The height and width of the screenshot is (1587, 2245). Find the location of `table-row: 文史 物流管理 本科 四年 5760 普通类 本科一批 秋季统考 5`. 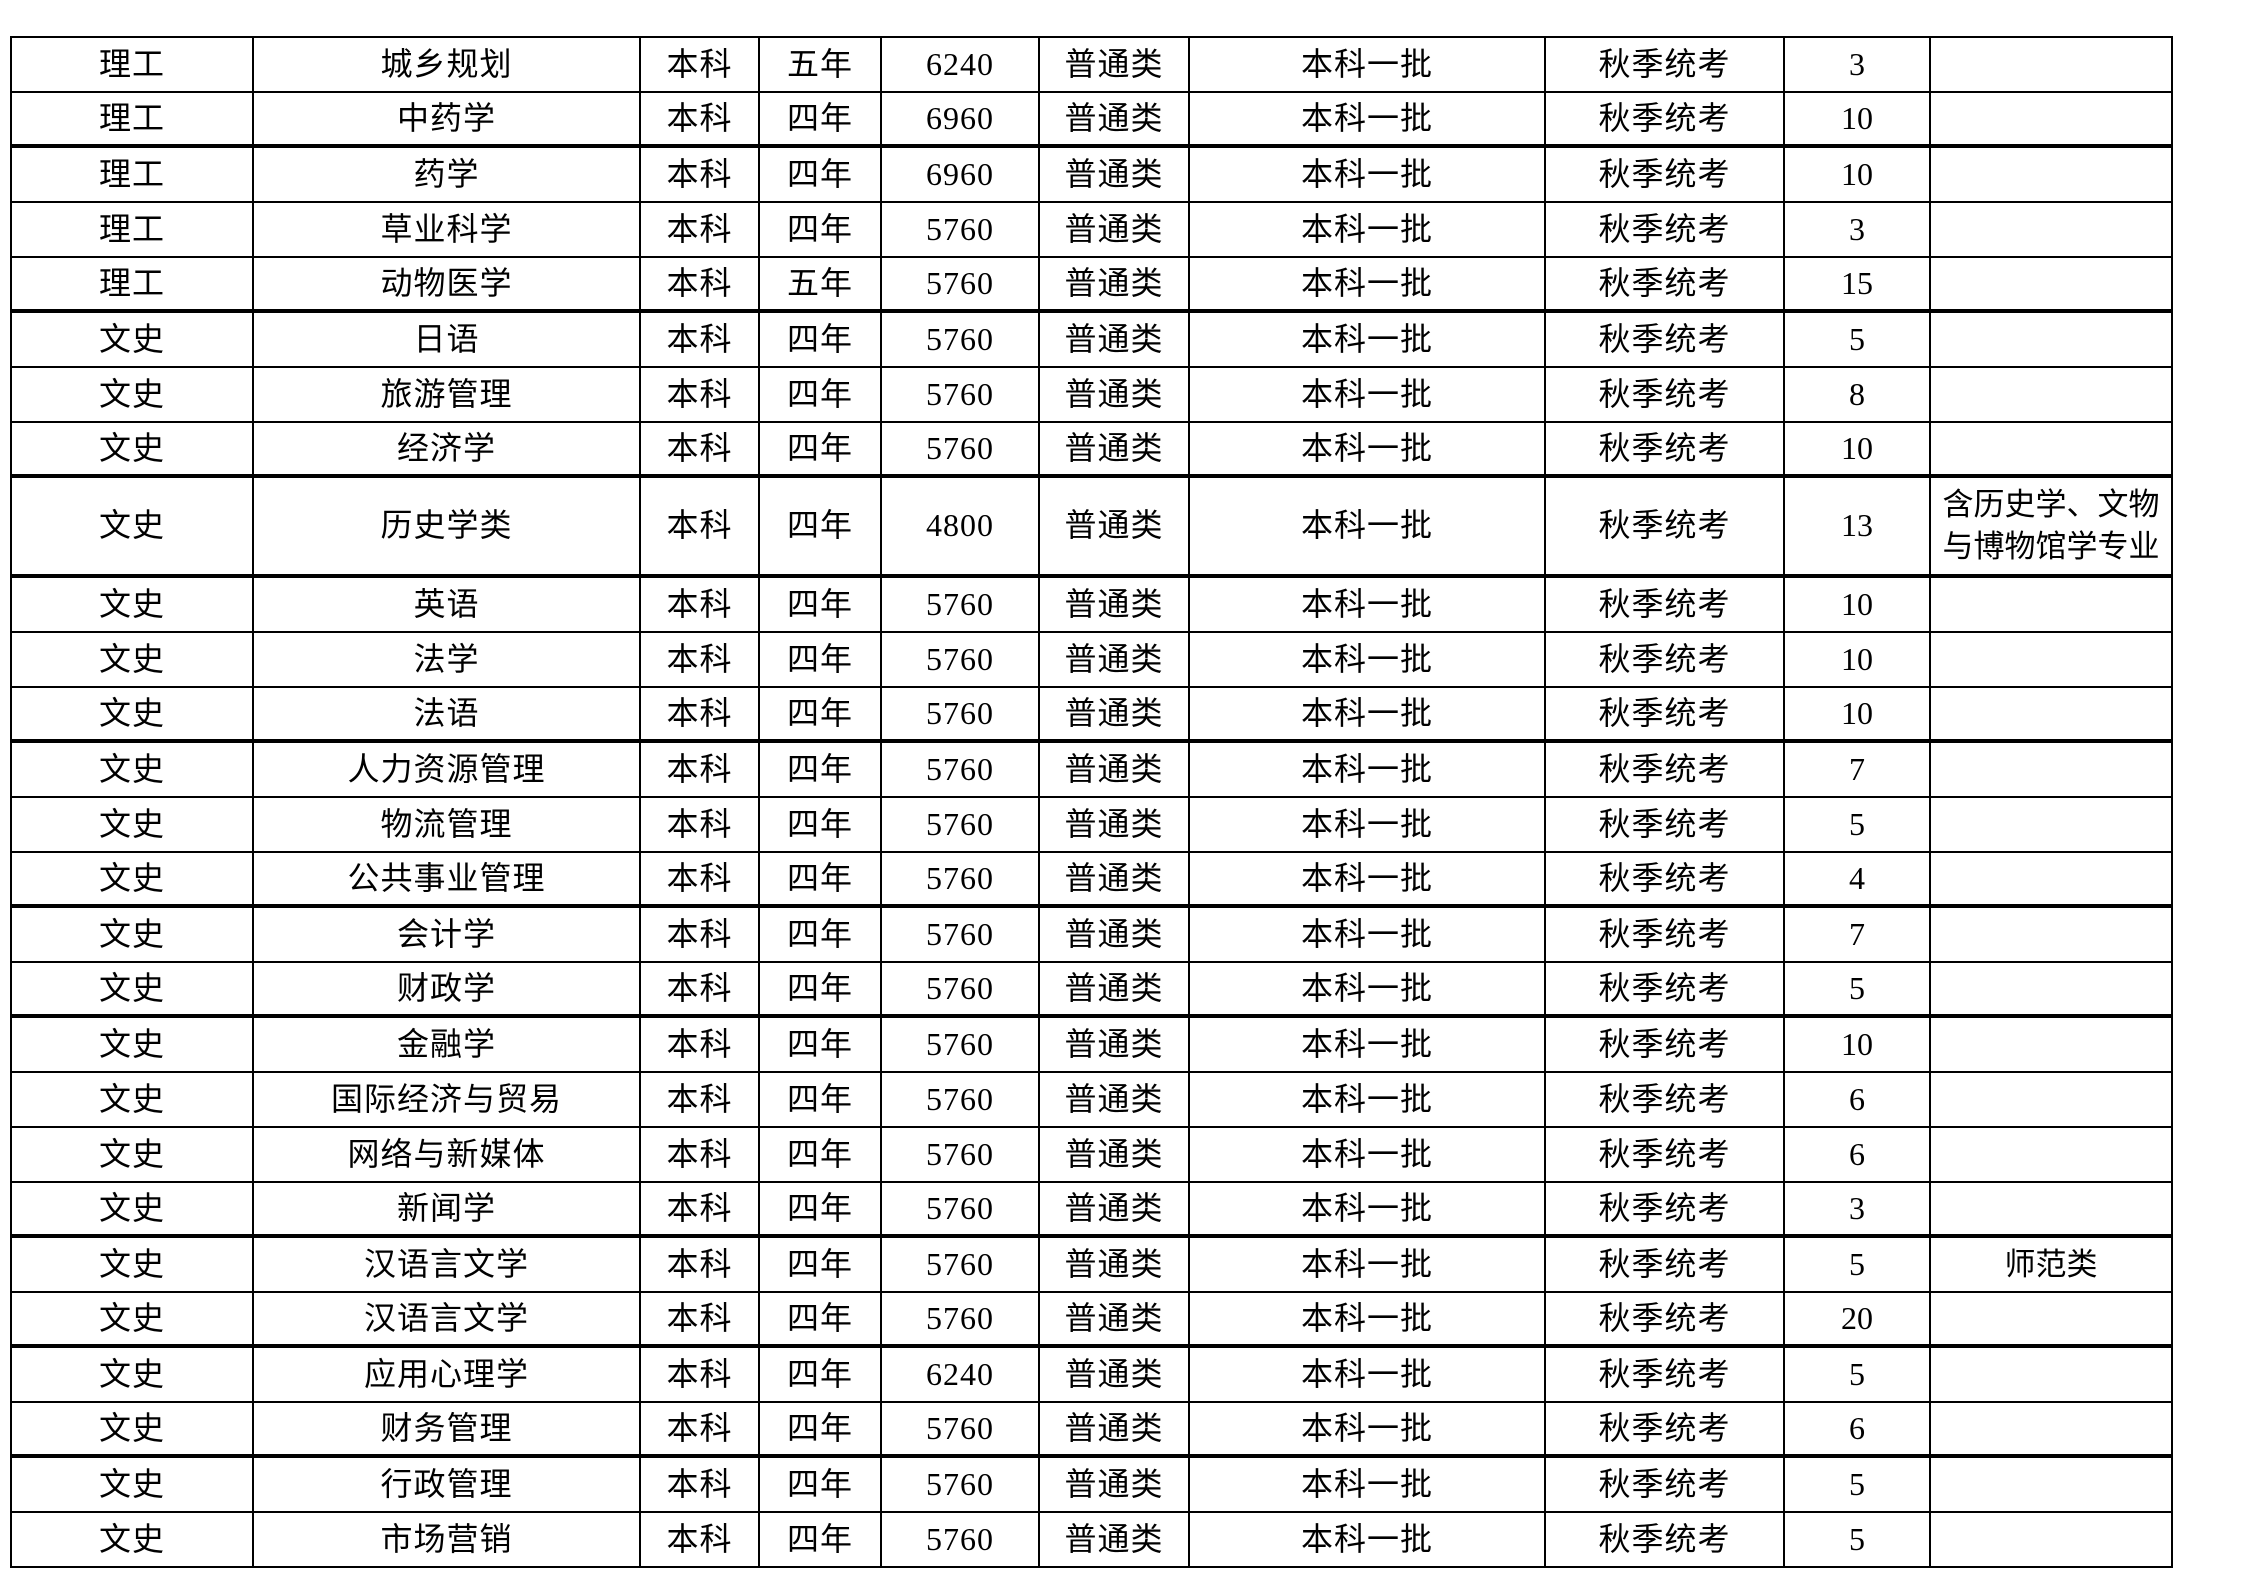

table-row: 文史 物流管理 本科 四年 5760 普通类 本科一批 秋季统考 5 is located at coordinates (1091, 825).